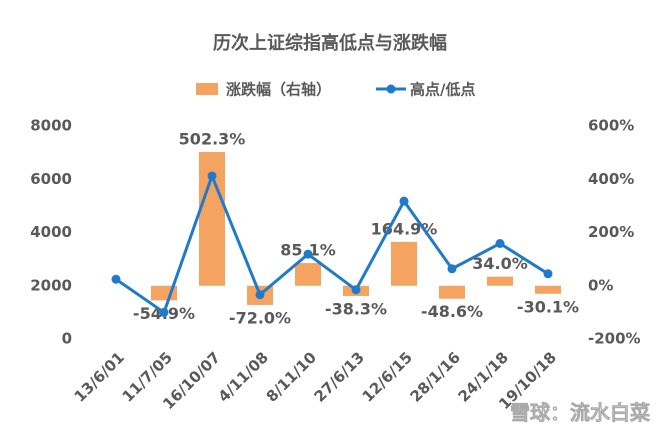  What do you see at coordinates (452, 311) in the screenshot?
I see `data-label: -48.6%` at bounding box center [452, 311].